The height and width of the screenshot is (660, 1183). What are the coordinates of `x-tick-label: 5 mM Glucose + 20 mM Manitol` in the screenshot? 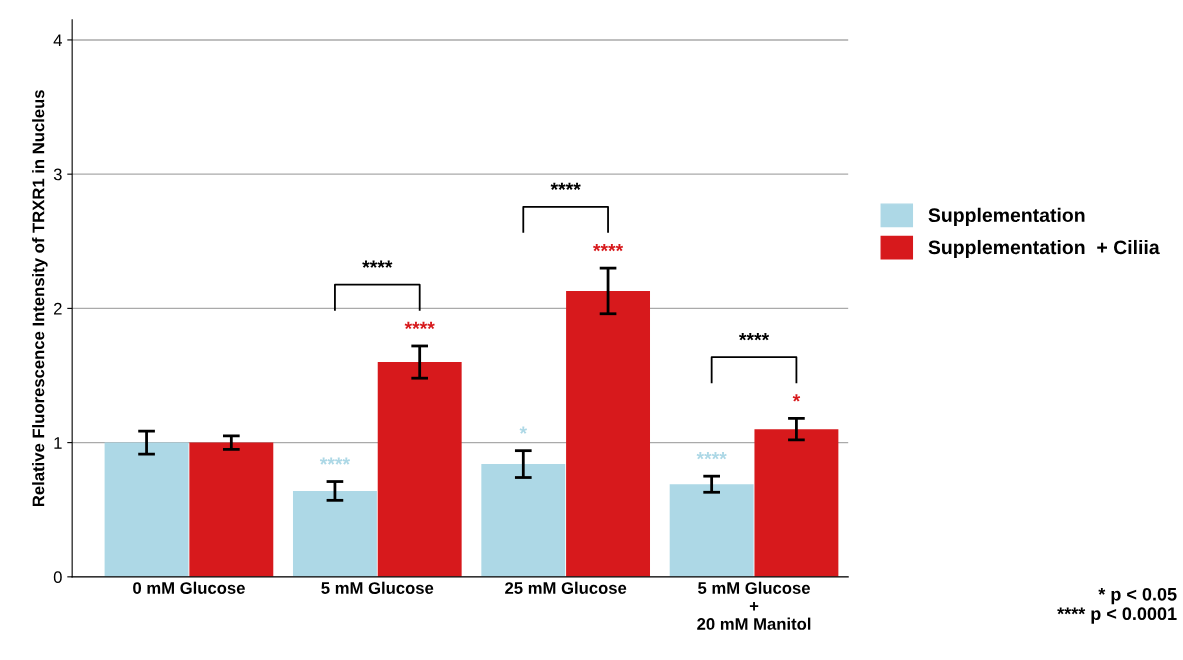 It's located at (754, 605).